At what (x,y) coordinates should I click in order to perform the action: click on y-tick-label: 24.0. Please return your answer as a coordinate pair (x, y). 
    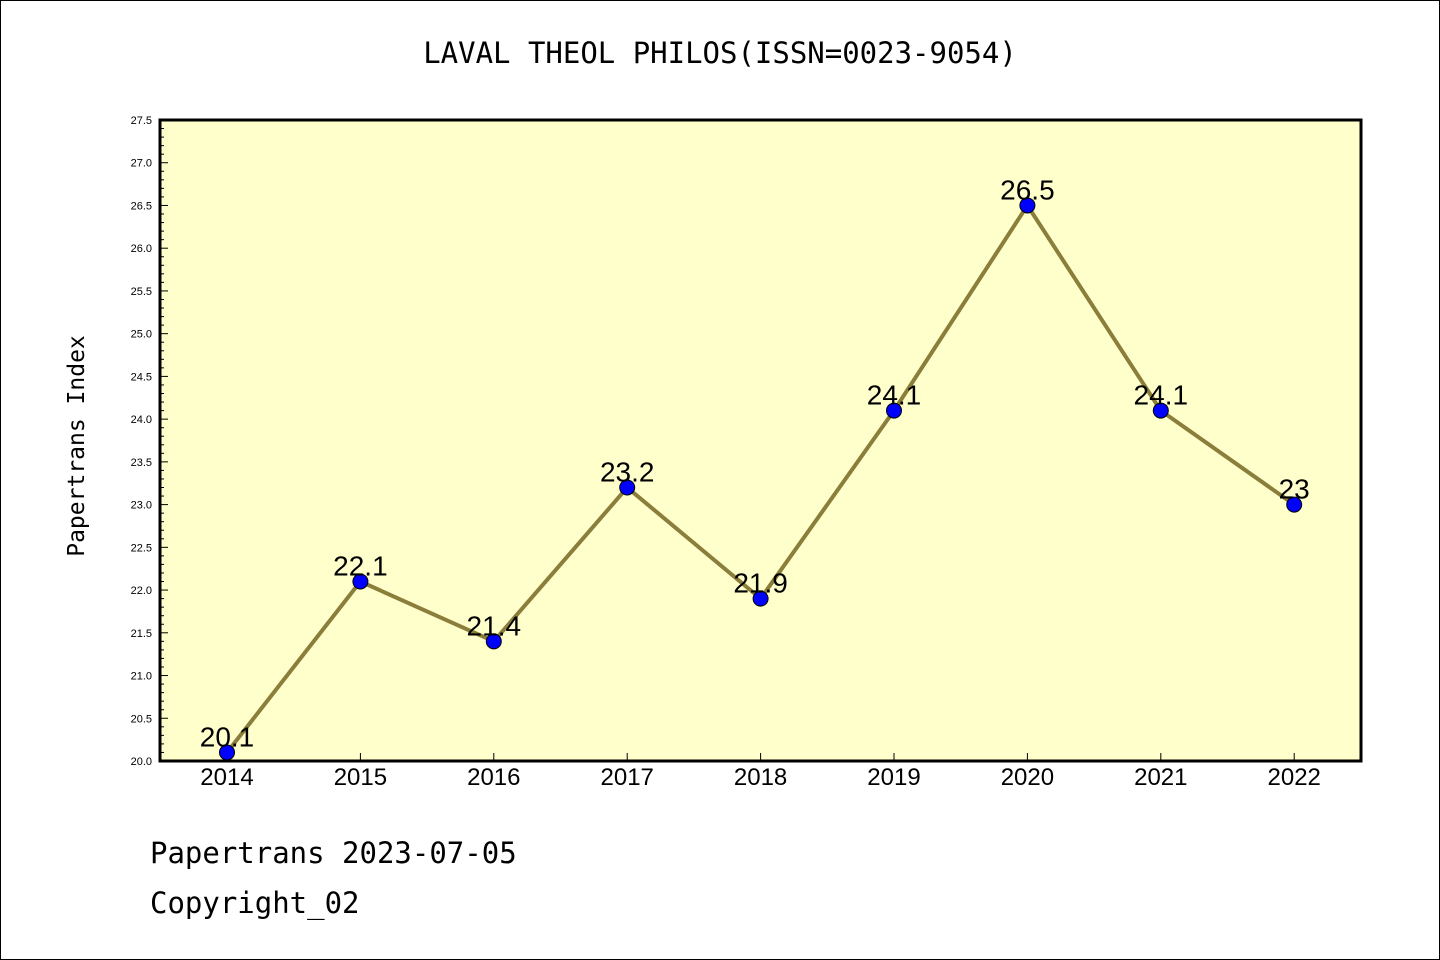
    Looking at the image, I should click on (141, 420).